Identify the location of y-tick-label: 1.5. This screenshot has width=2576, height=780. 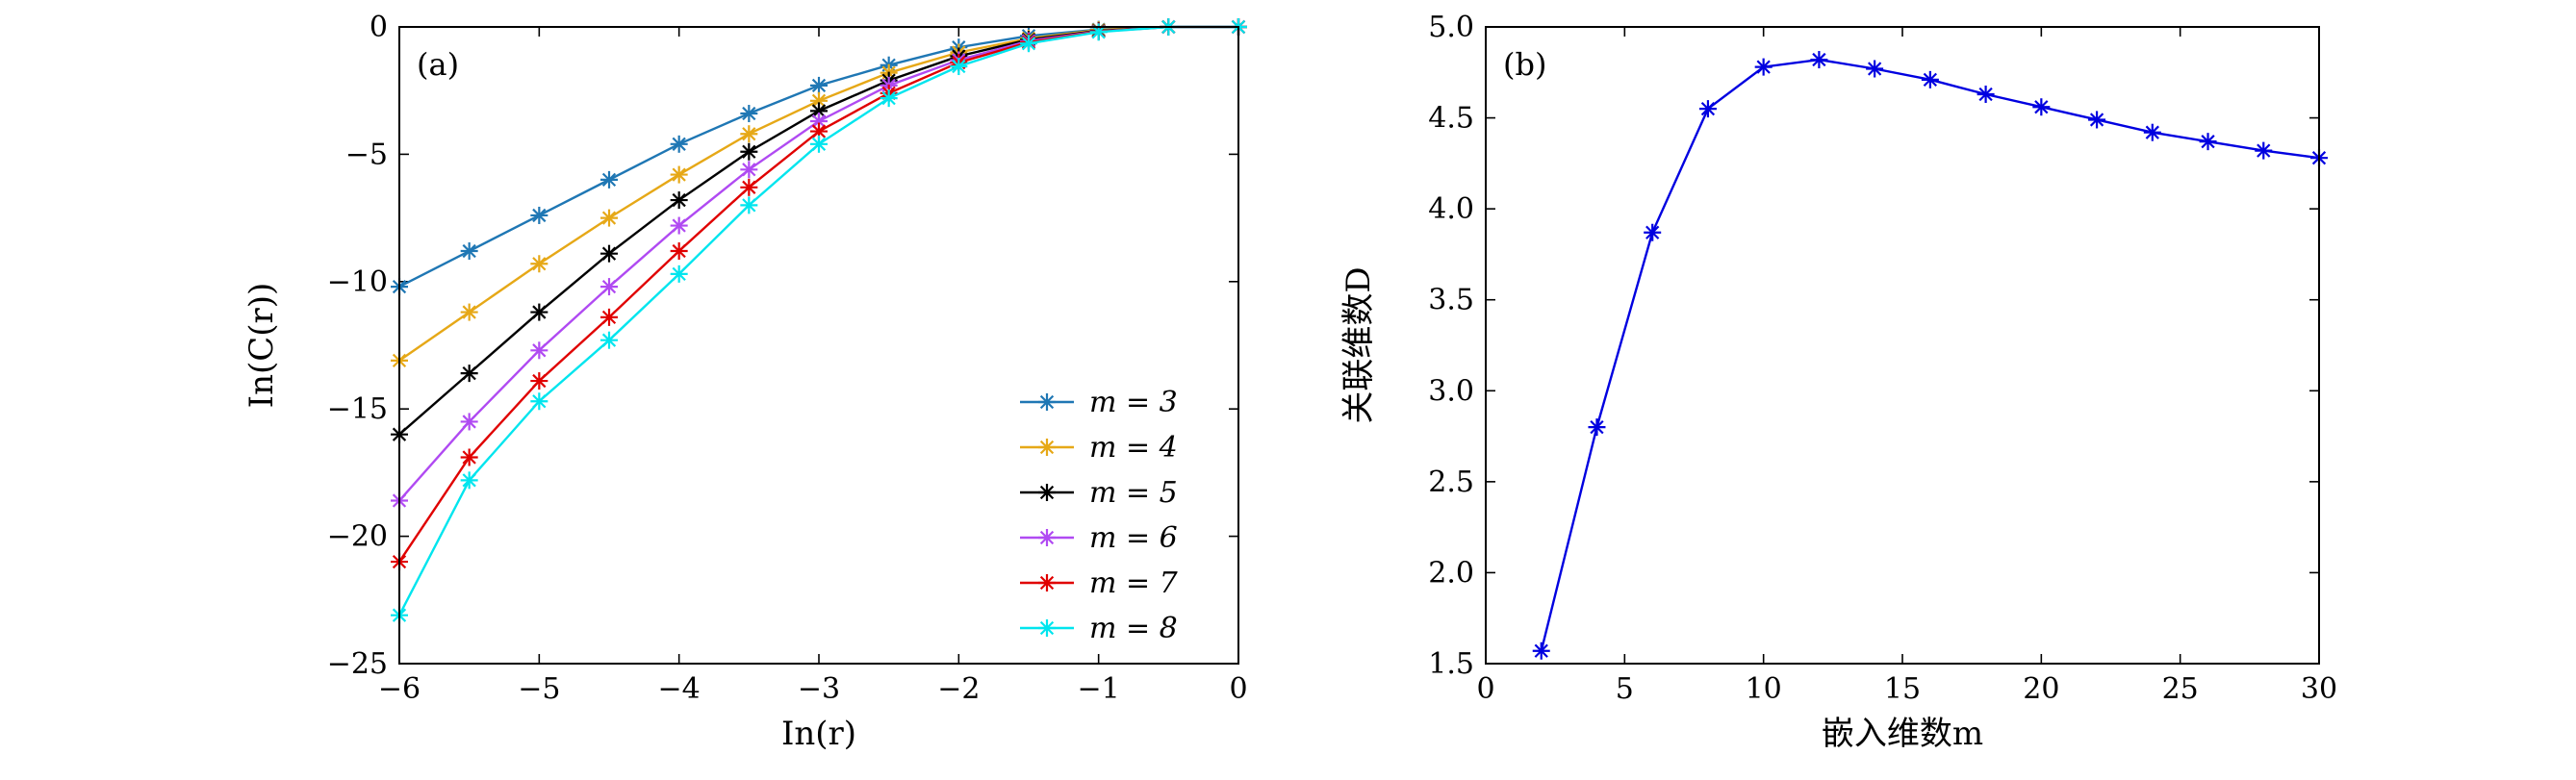
(1451, 664).